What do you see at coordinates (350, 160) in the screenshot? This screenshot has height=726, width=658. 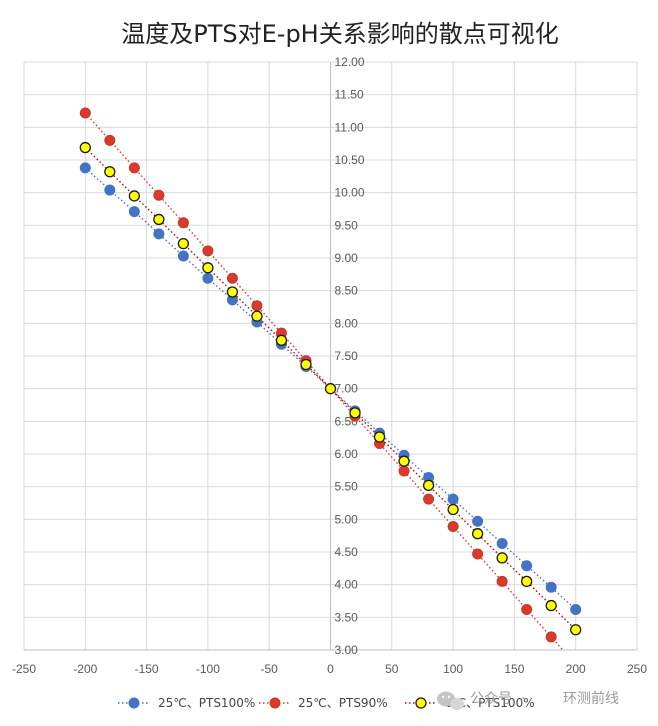 I see `y-tick-label: 10.50` at bounding box center [350, 160].